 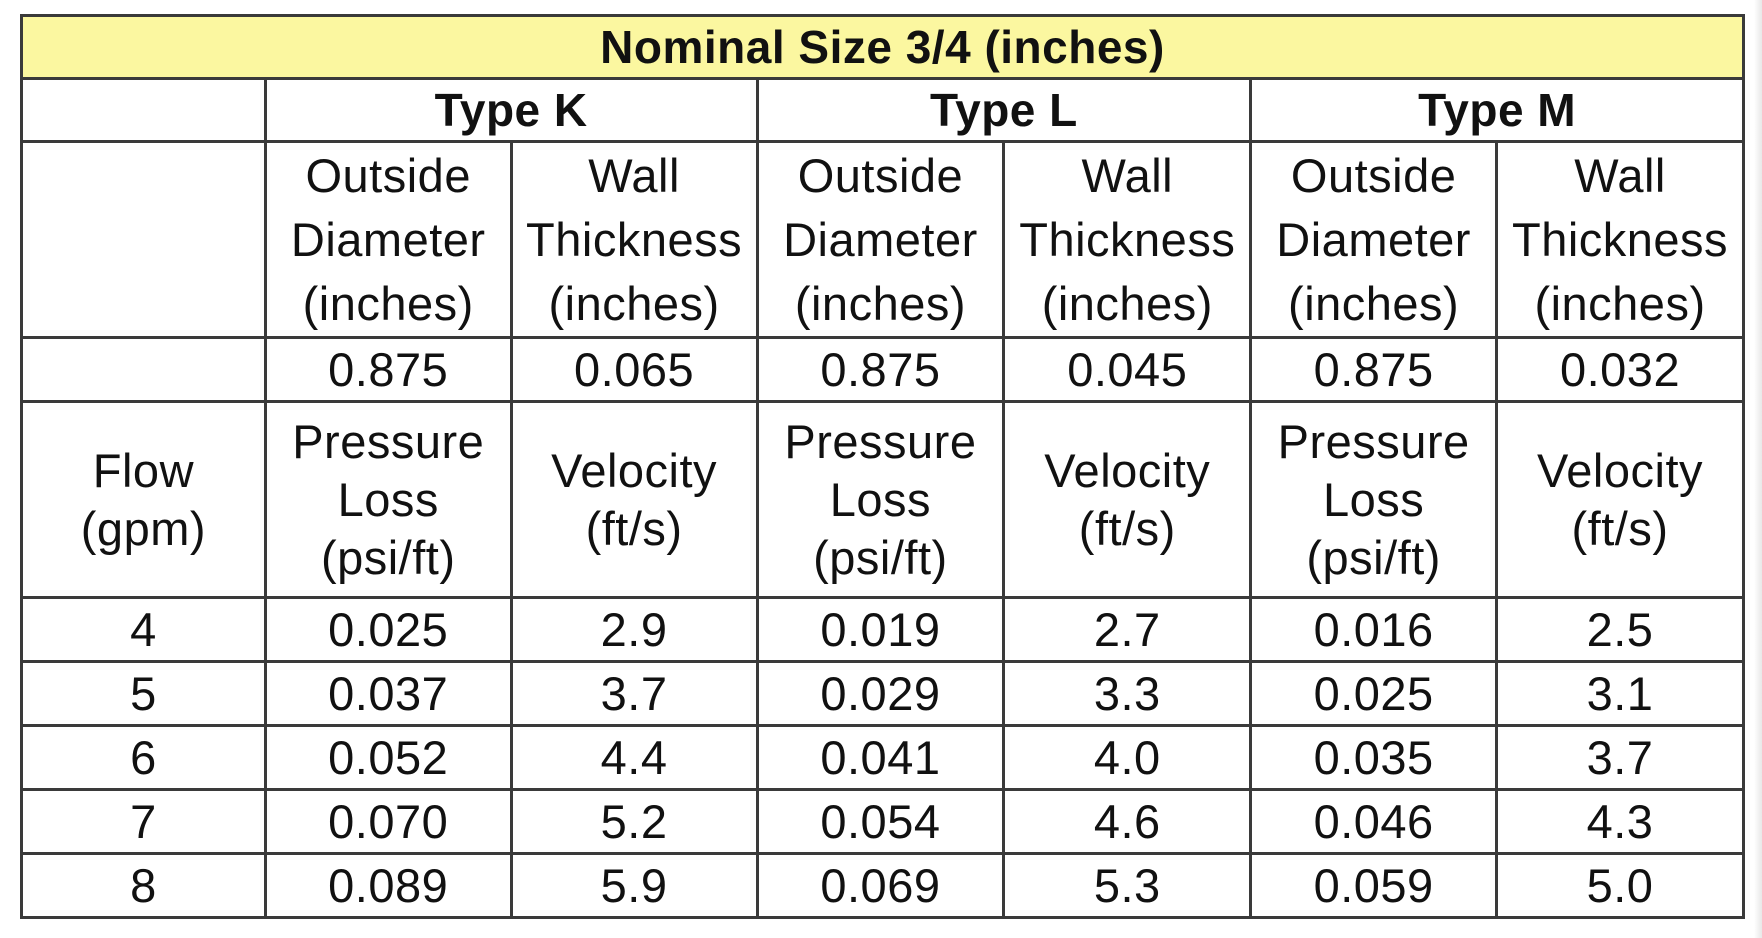 I want to click on type-l-velocity-cell: 5.3, so click(x=1127, y=885).